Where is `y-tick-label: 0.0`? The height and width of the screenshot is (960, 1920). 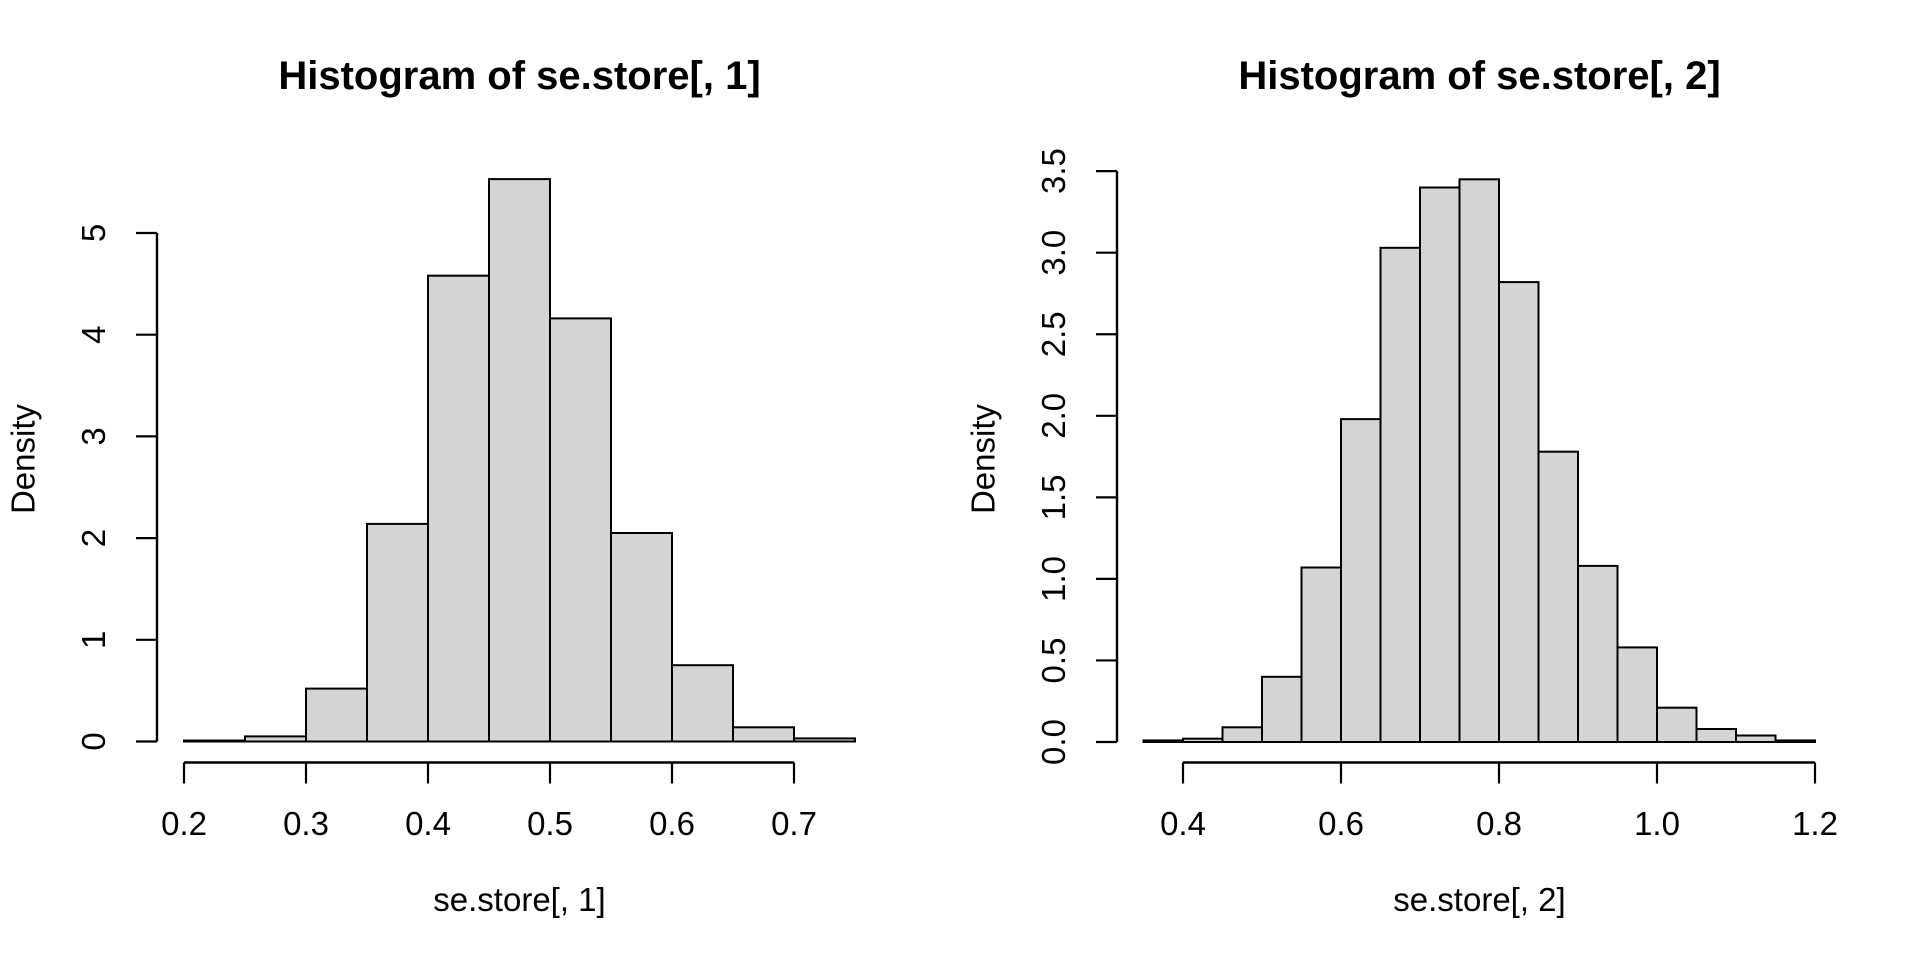
y-tick-label: 0.0 is located at coordinates (1053, 742).